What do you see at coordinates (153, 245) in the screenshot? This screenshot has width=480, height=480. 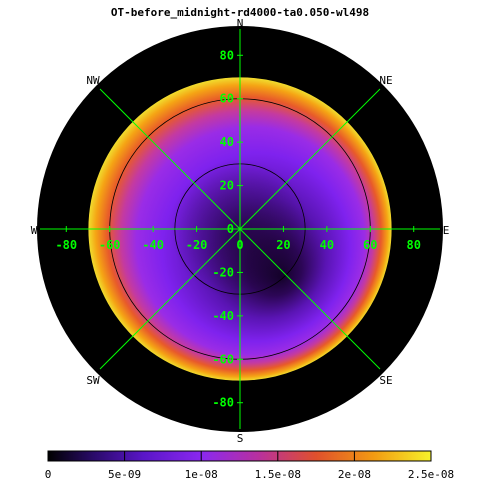 I see `x-tick-label: -40` at bounding box center [153, 245].